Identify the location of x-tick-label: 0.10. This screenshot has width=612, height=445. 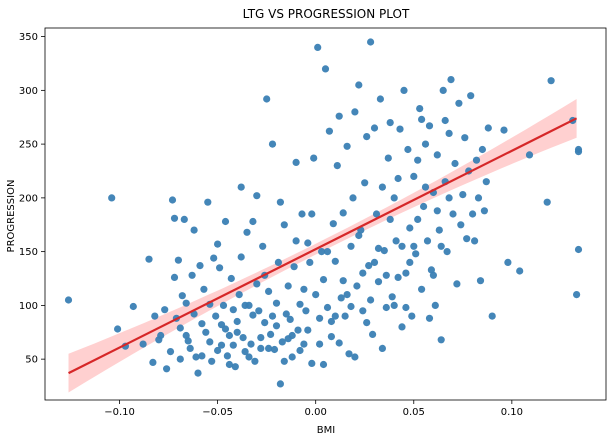
(512, 412).